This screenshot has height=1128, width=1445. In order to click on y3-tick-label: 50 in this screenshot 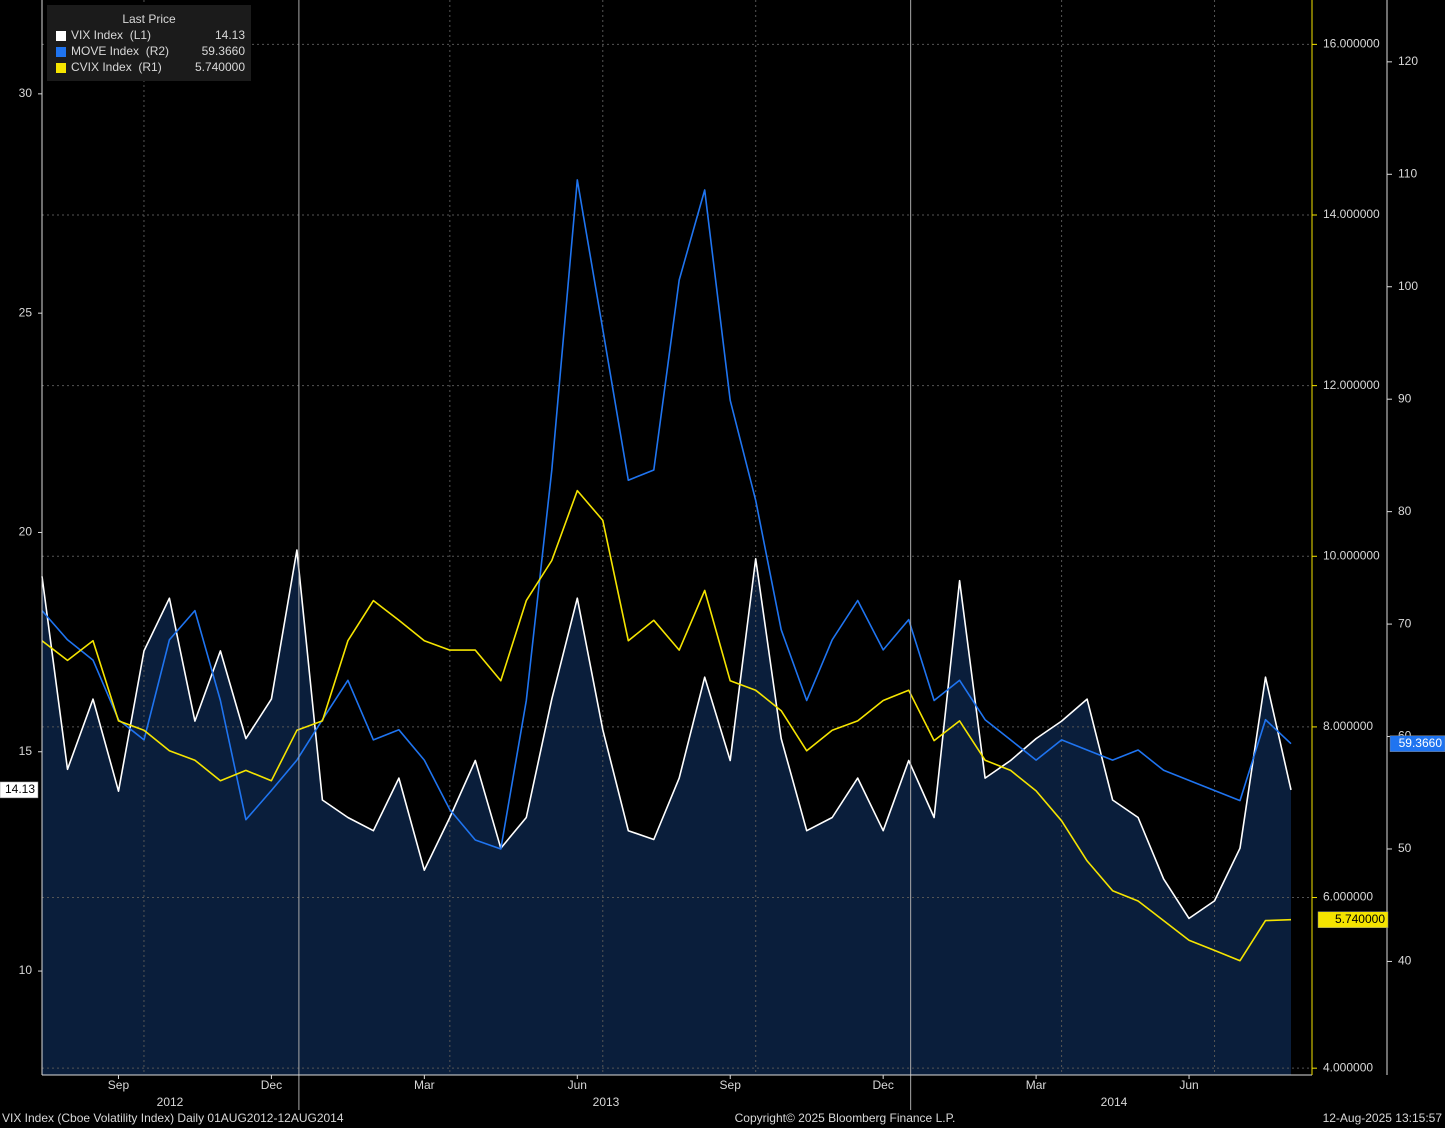, I will do `click(1405, 848)`.